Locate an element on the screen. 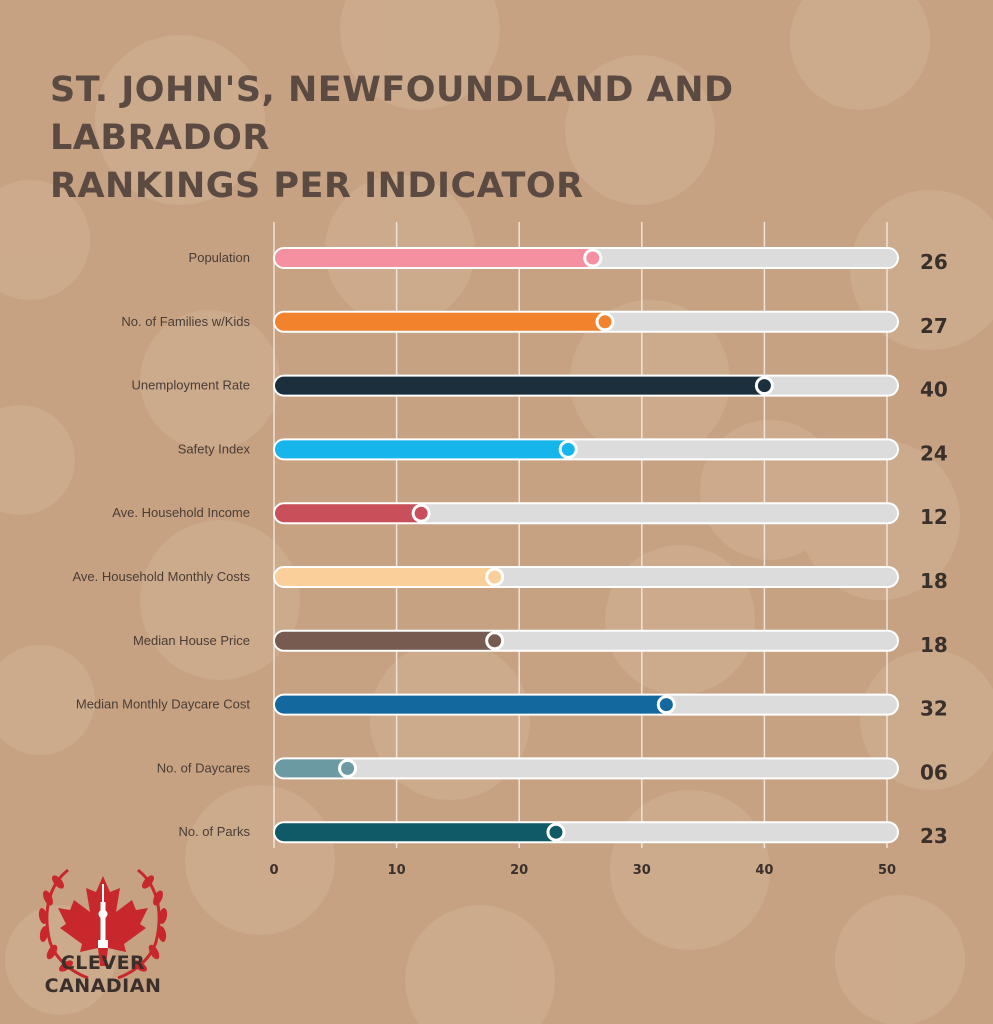 The height and width of the screenshot is (1024, 993). x-tick-label: 50 is located at coordinates (887, 870).